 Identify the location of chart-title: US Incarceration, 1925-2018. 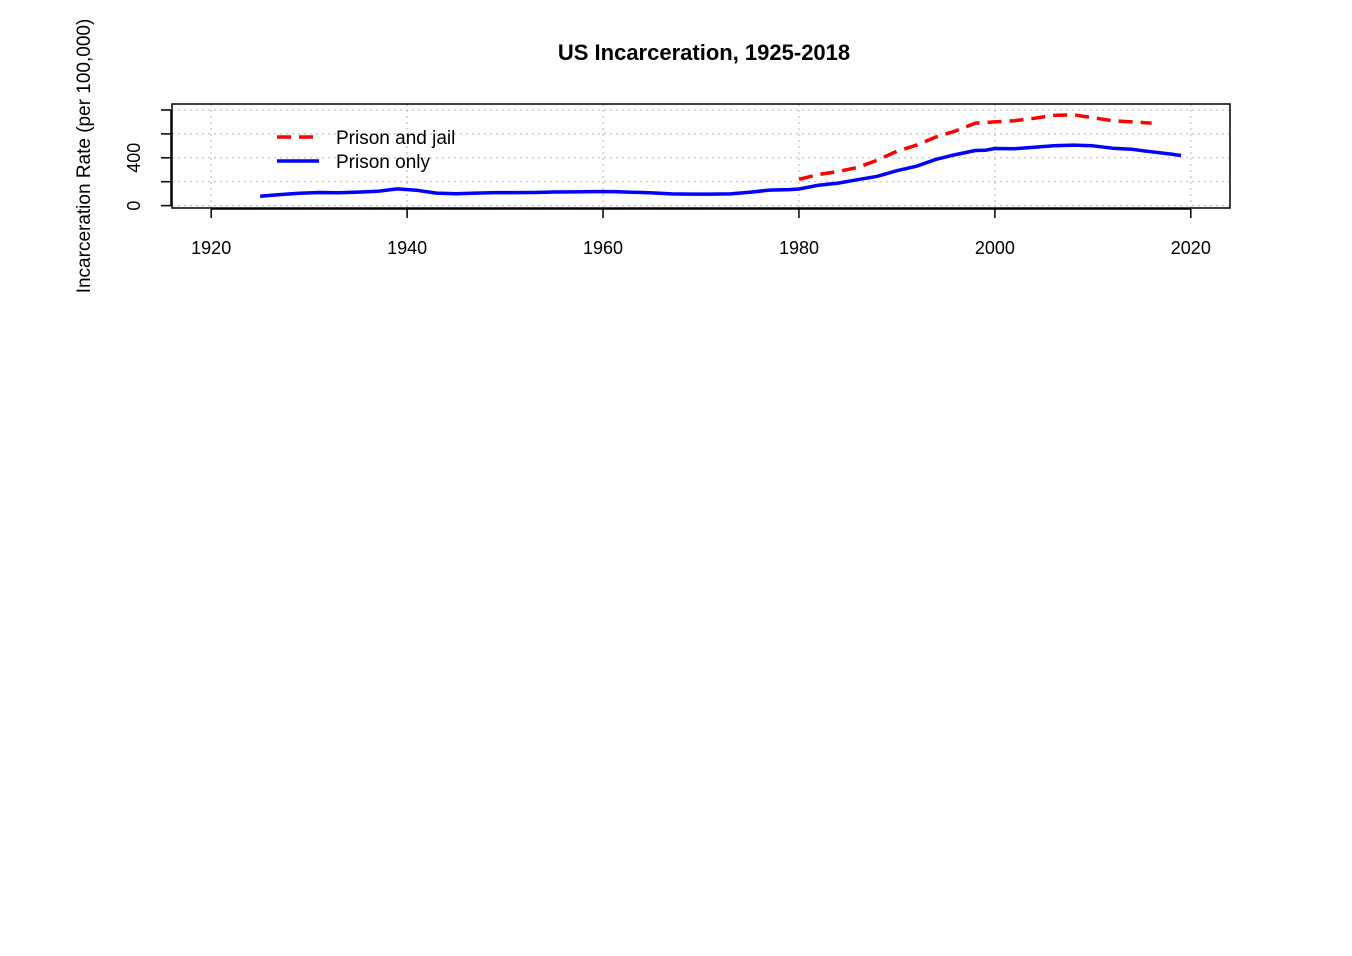
(704, 52).